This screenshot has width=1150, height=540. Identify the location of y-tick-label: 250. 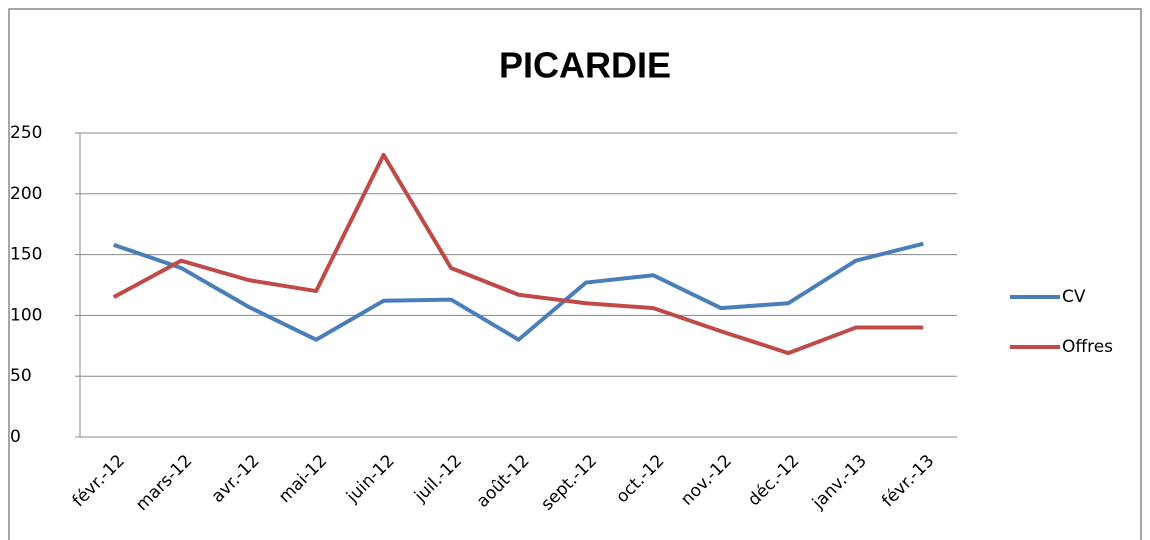
(26, 133).